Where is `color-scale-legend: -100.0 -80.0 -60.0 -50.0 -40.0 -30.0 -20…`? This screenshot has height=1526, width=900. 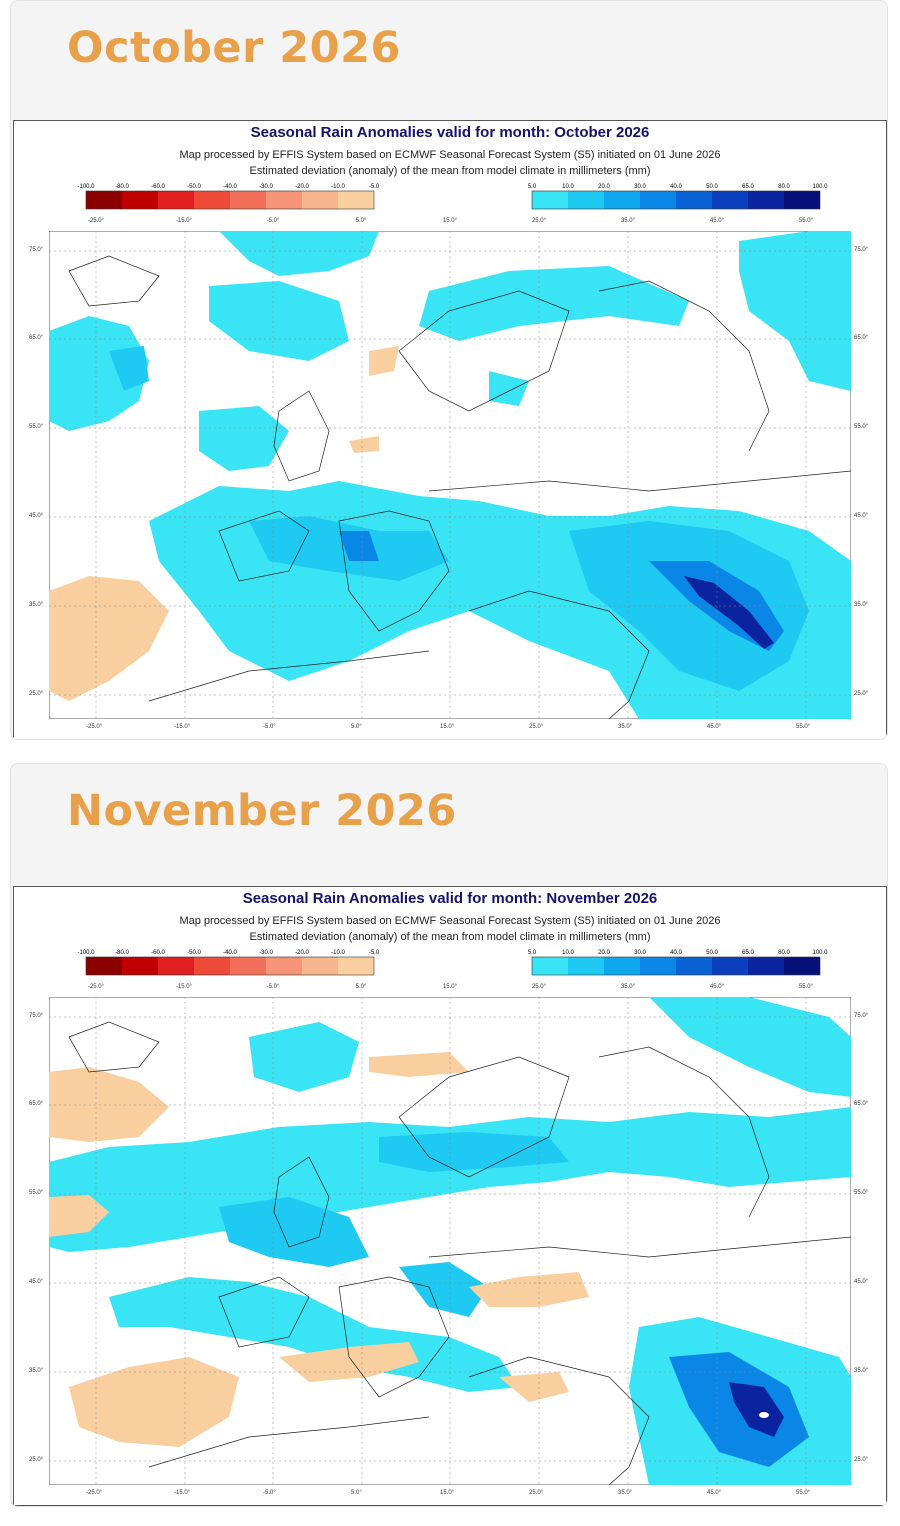
color-scale-legend: -100.0 -80.0 -60.0 -50.0 -40.0 -30.0 -20… is located at coordinates (452, 970).